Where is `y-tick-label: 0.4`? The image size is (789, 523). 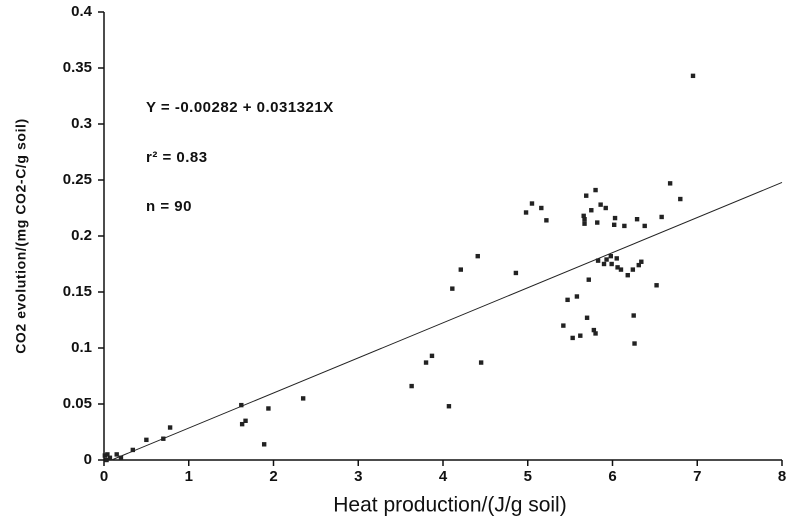
y-tick-label: 0.4 is located at coordinates (82, 11).